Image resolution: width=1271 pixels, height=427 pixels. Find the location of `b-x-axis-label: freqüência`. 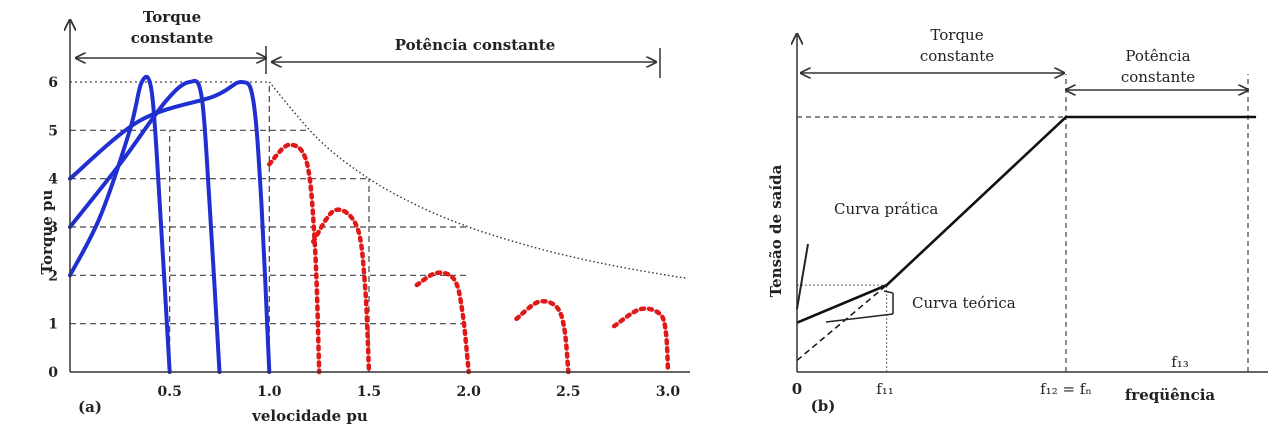

b-x-axis-label: freqüência is located at coordinates (1170, 395).